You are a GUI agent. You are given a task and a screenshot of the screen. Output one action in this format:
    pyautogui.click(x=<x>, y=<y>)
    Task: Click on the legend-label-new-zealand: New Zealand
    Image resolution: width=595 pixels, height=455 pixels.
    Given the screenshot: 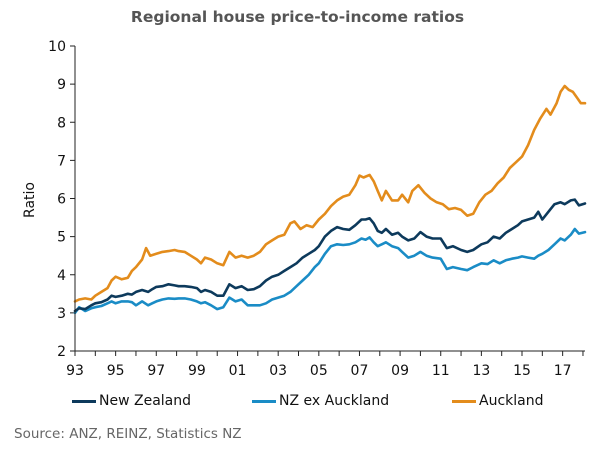 What is the action you would take?
    pyautogui.click(x=145, y=401)
    